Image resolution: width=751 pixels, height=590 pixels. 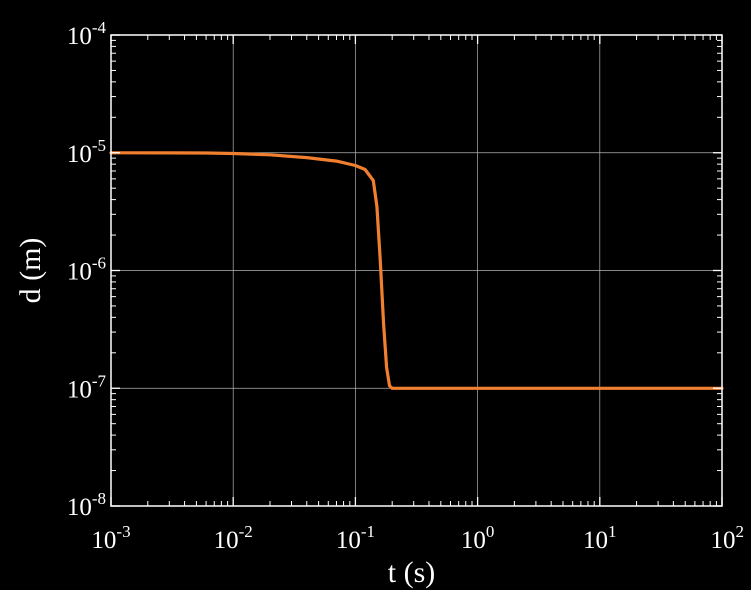 I want to click on x-tick-label: 10⁻², so click(x=233, y=538).